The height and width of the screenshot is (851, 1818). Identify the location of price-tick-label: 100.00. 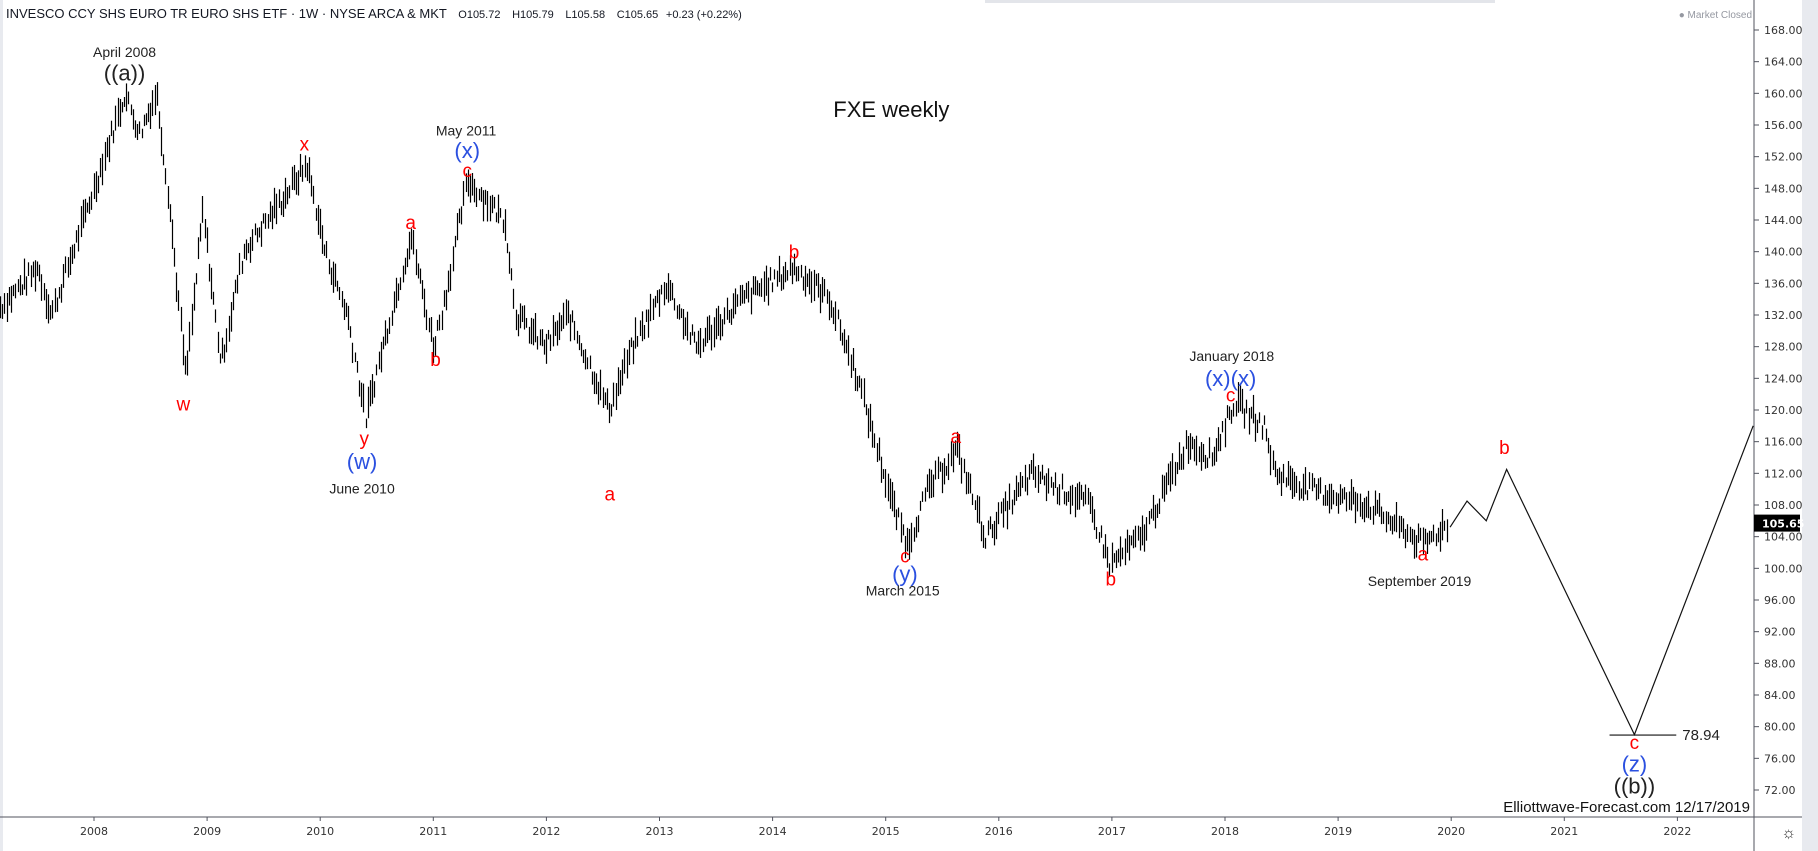
(1783, 568).